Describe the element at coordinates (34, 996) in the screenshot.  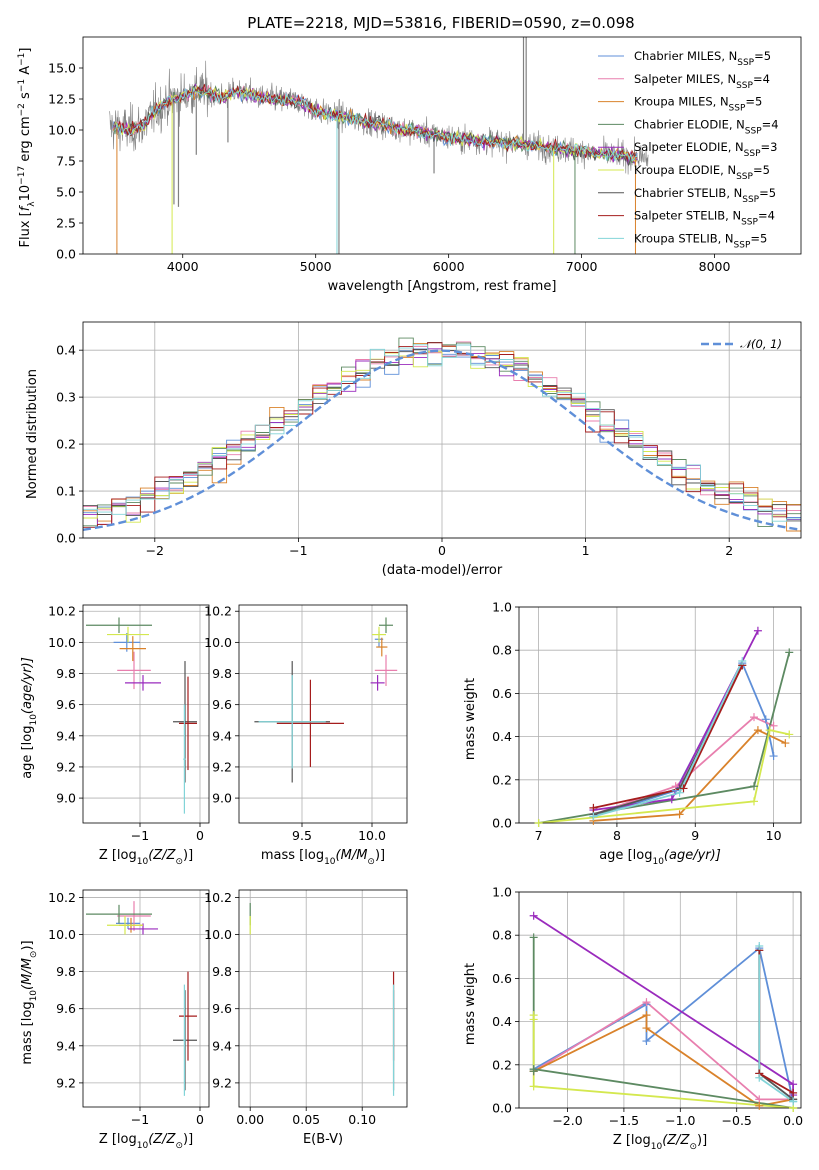
I see `mass_vs_z-ylabel-part: 10` at that location.